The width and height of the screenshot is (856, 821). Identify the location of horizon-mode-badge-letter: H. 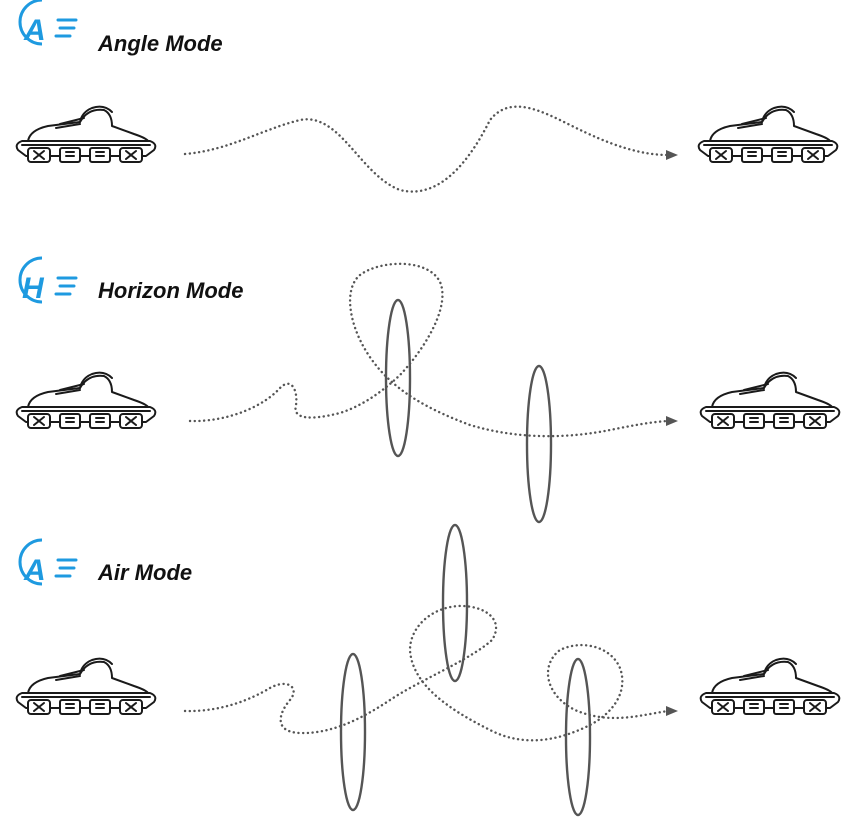
(33, 288).